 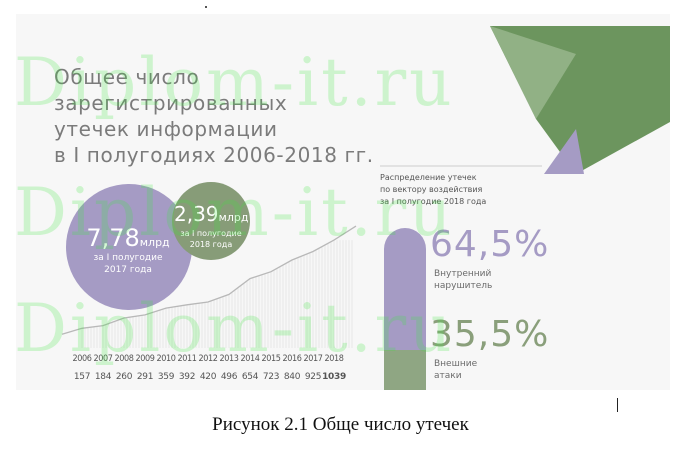 I want to click on year-label-2010: 2010, so click(x=166, y=359).